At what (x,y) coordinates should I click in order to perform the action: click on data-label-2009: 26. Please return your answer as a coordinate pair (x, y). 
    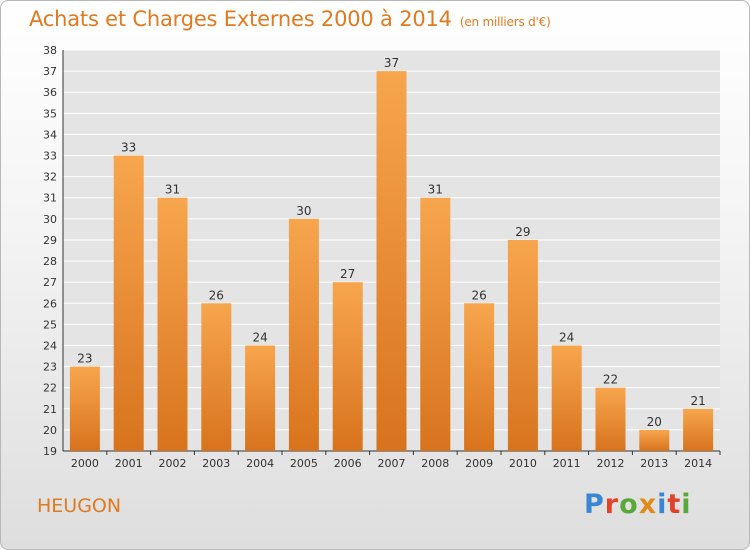
    Looking at the image, I should click on (478, 295).